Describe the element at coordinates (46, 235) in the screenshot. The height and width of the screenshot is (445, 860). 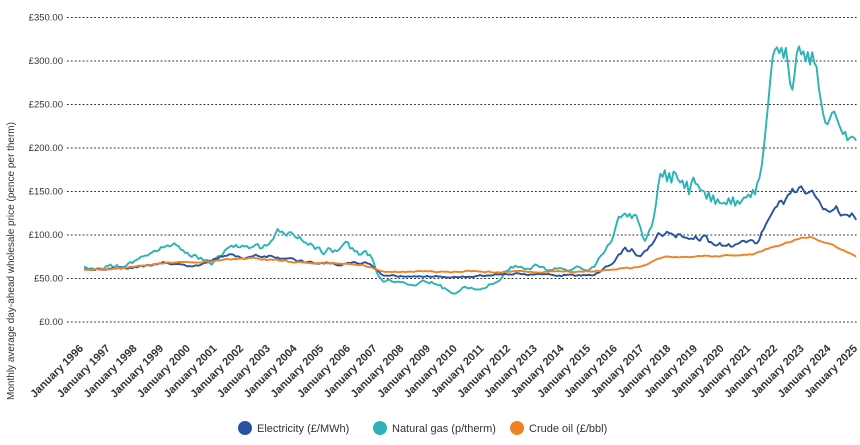
I see `svg-text: £100.00` at that location.